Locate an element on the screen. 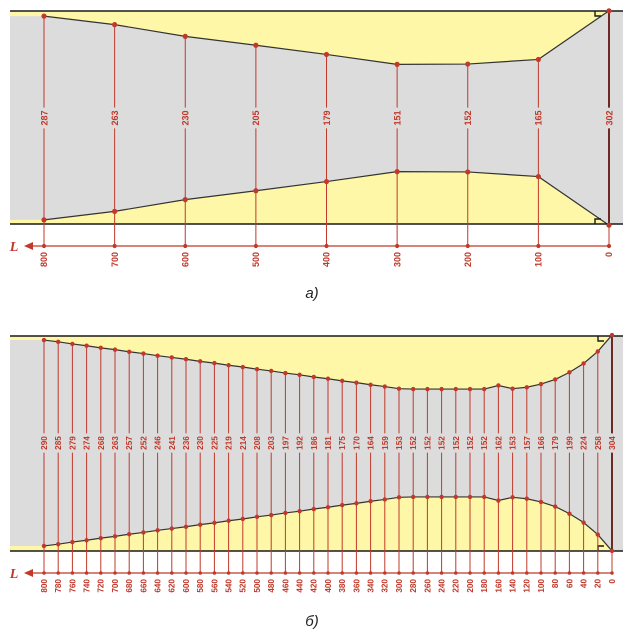 The width and height of the screenshot is (633, 642). panel-b-upper-fill is located at coordinates (311, 362).